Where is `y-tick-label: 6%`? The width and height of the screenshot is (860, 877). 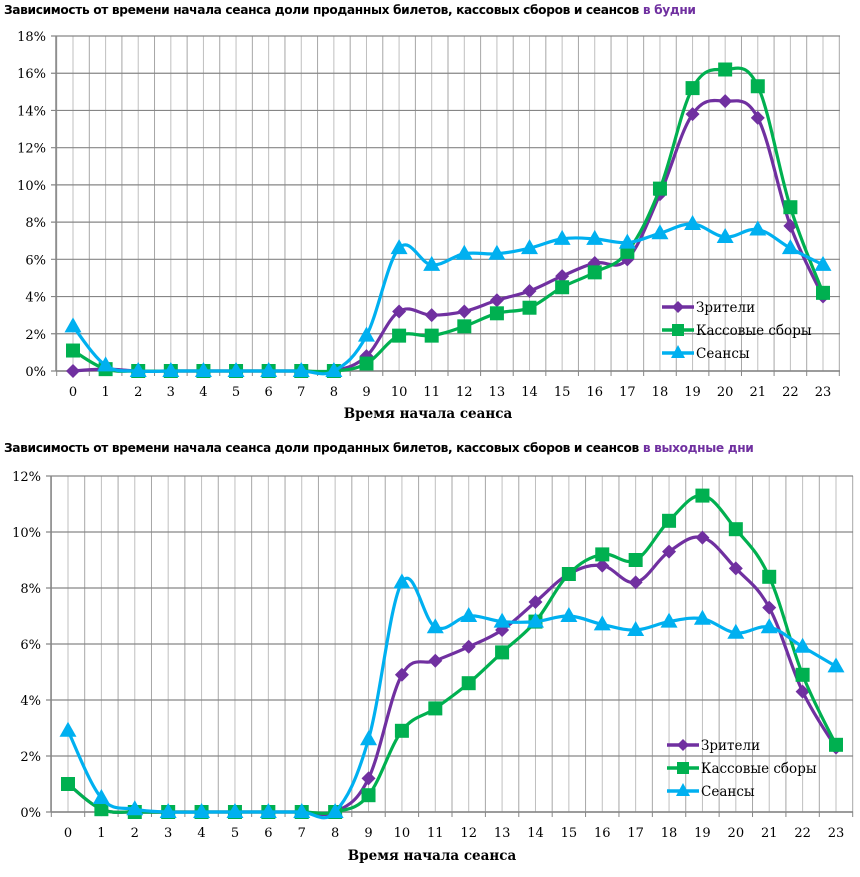
y-tick-label: 6% is located at coordinates (35, 260).